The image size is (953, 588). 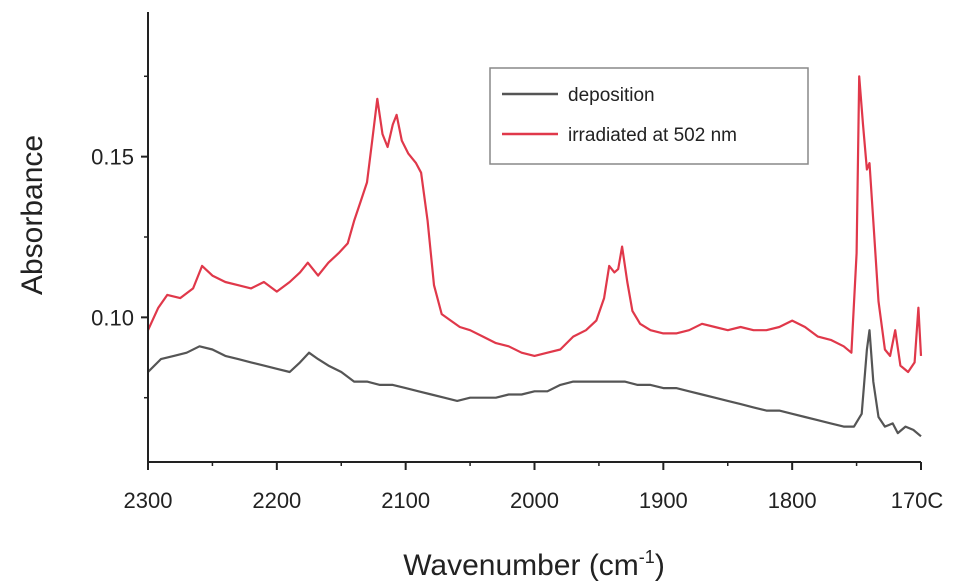 I want to click on legend: deposition irradiated at 502 nm, so click(x=649, y=116).